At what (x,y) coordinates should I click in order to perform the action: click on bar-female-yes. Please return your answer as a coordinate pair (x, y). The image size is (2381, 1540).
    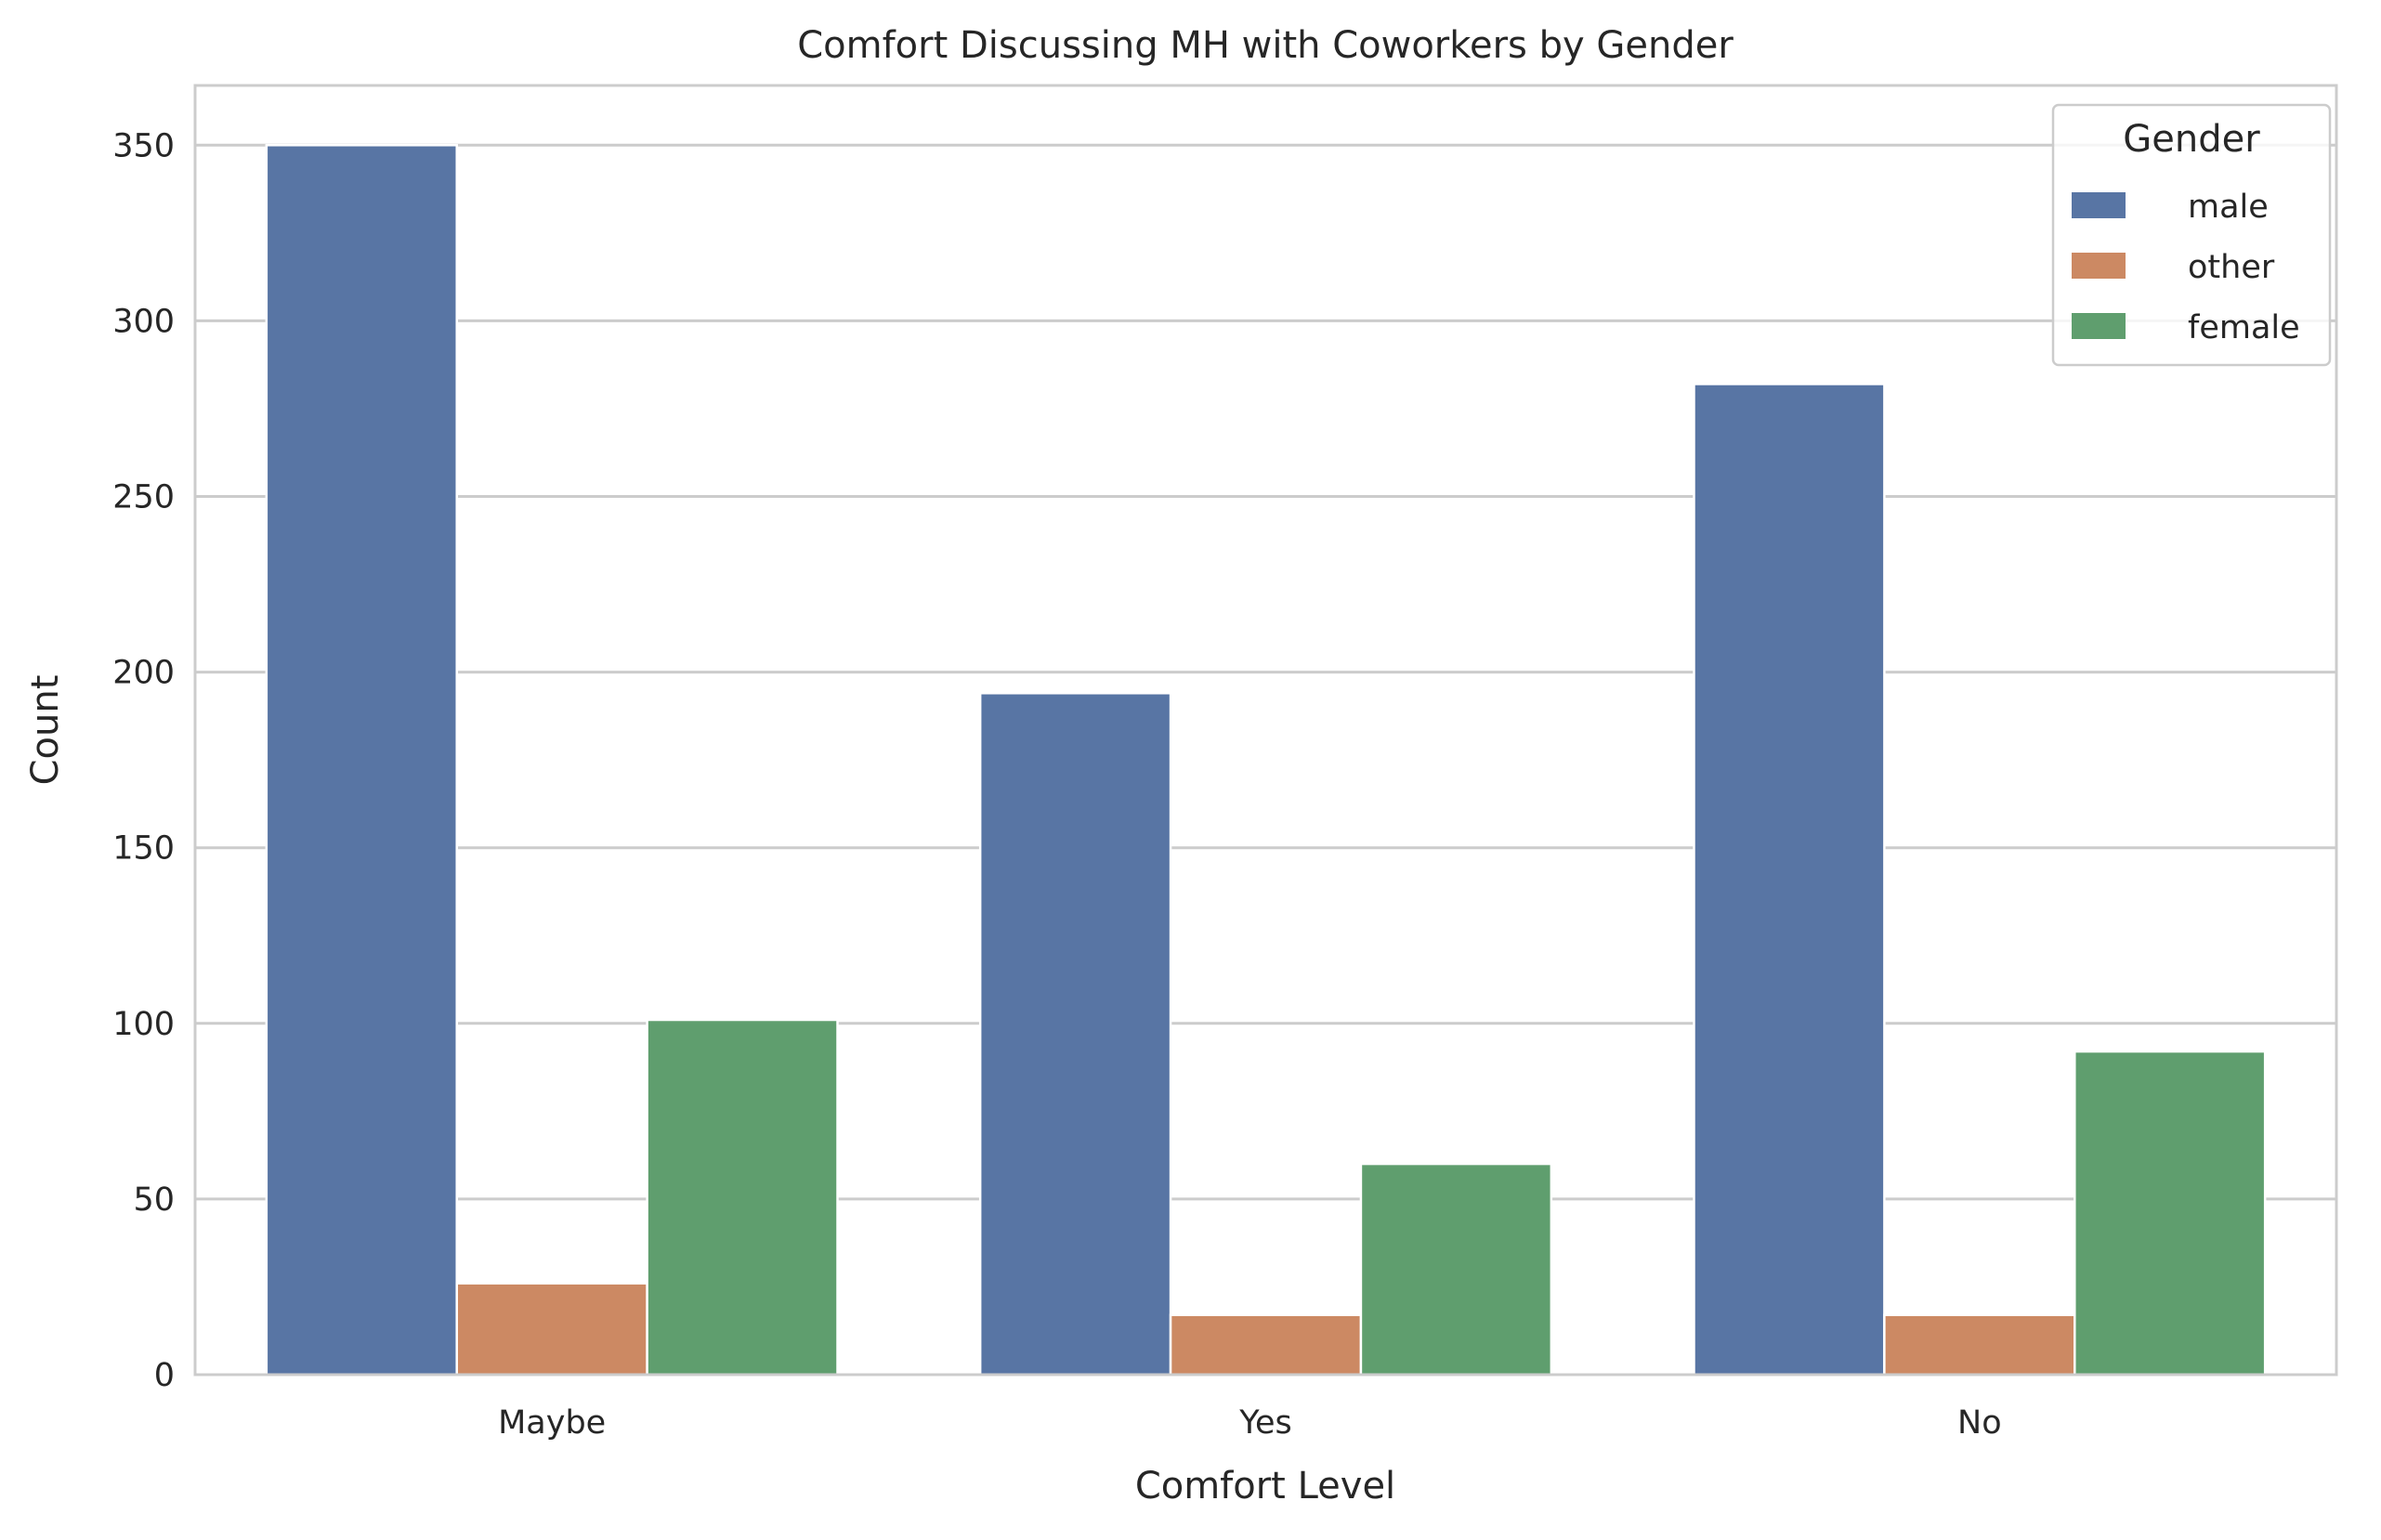
    Looking at the image, I should click on (1456, 1269).